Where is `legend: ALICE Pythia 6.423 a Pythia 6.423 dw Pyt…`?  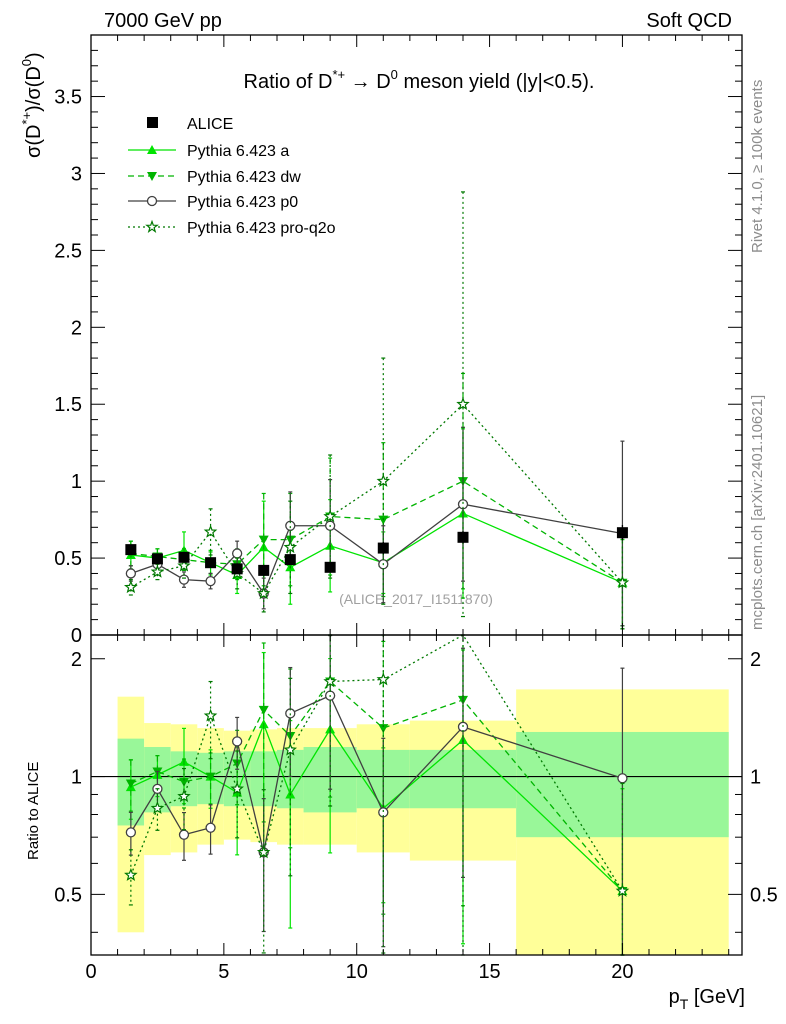 legend: ALICE Pythia 6.423 a Pythia 6.423 dw Pyt… is located at coordinates (232, 176).